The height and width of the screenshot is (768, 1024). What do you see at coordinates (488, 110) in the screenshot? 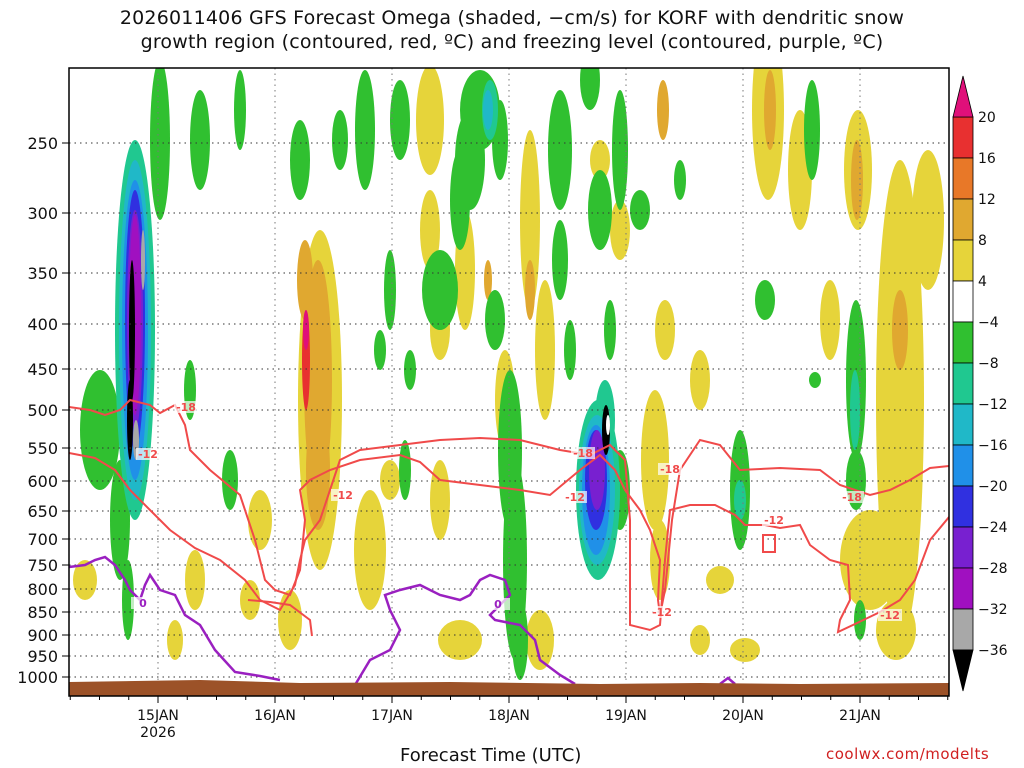
I see `omega-cell-cyan` at bounding box center [488, 110].